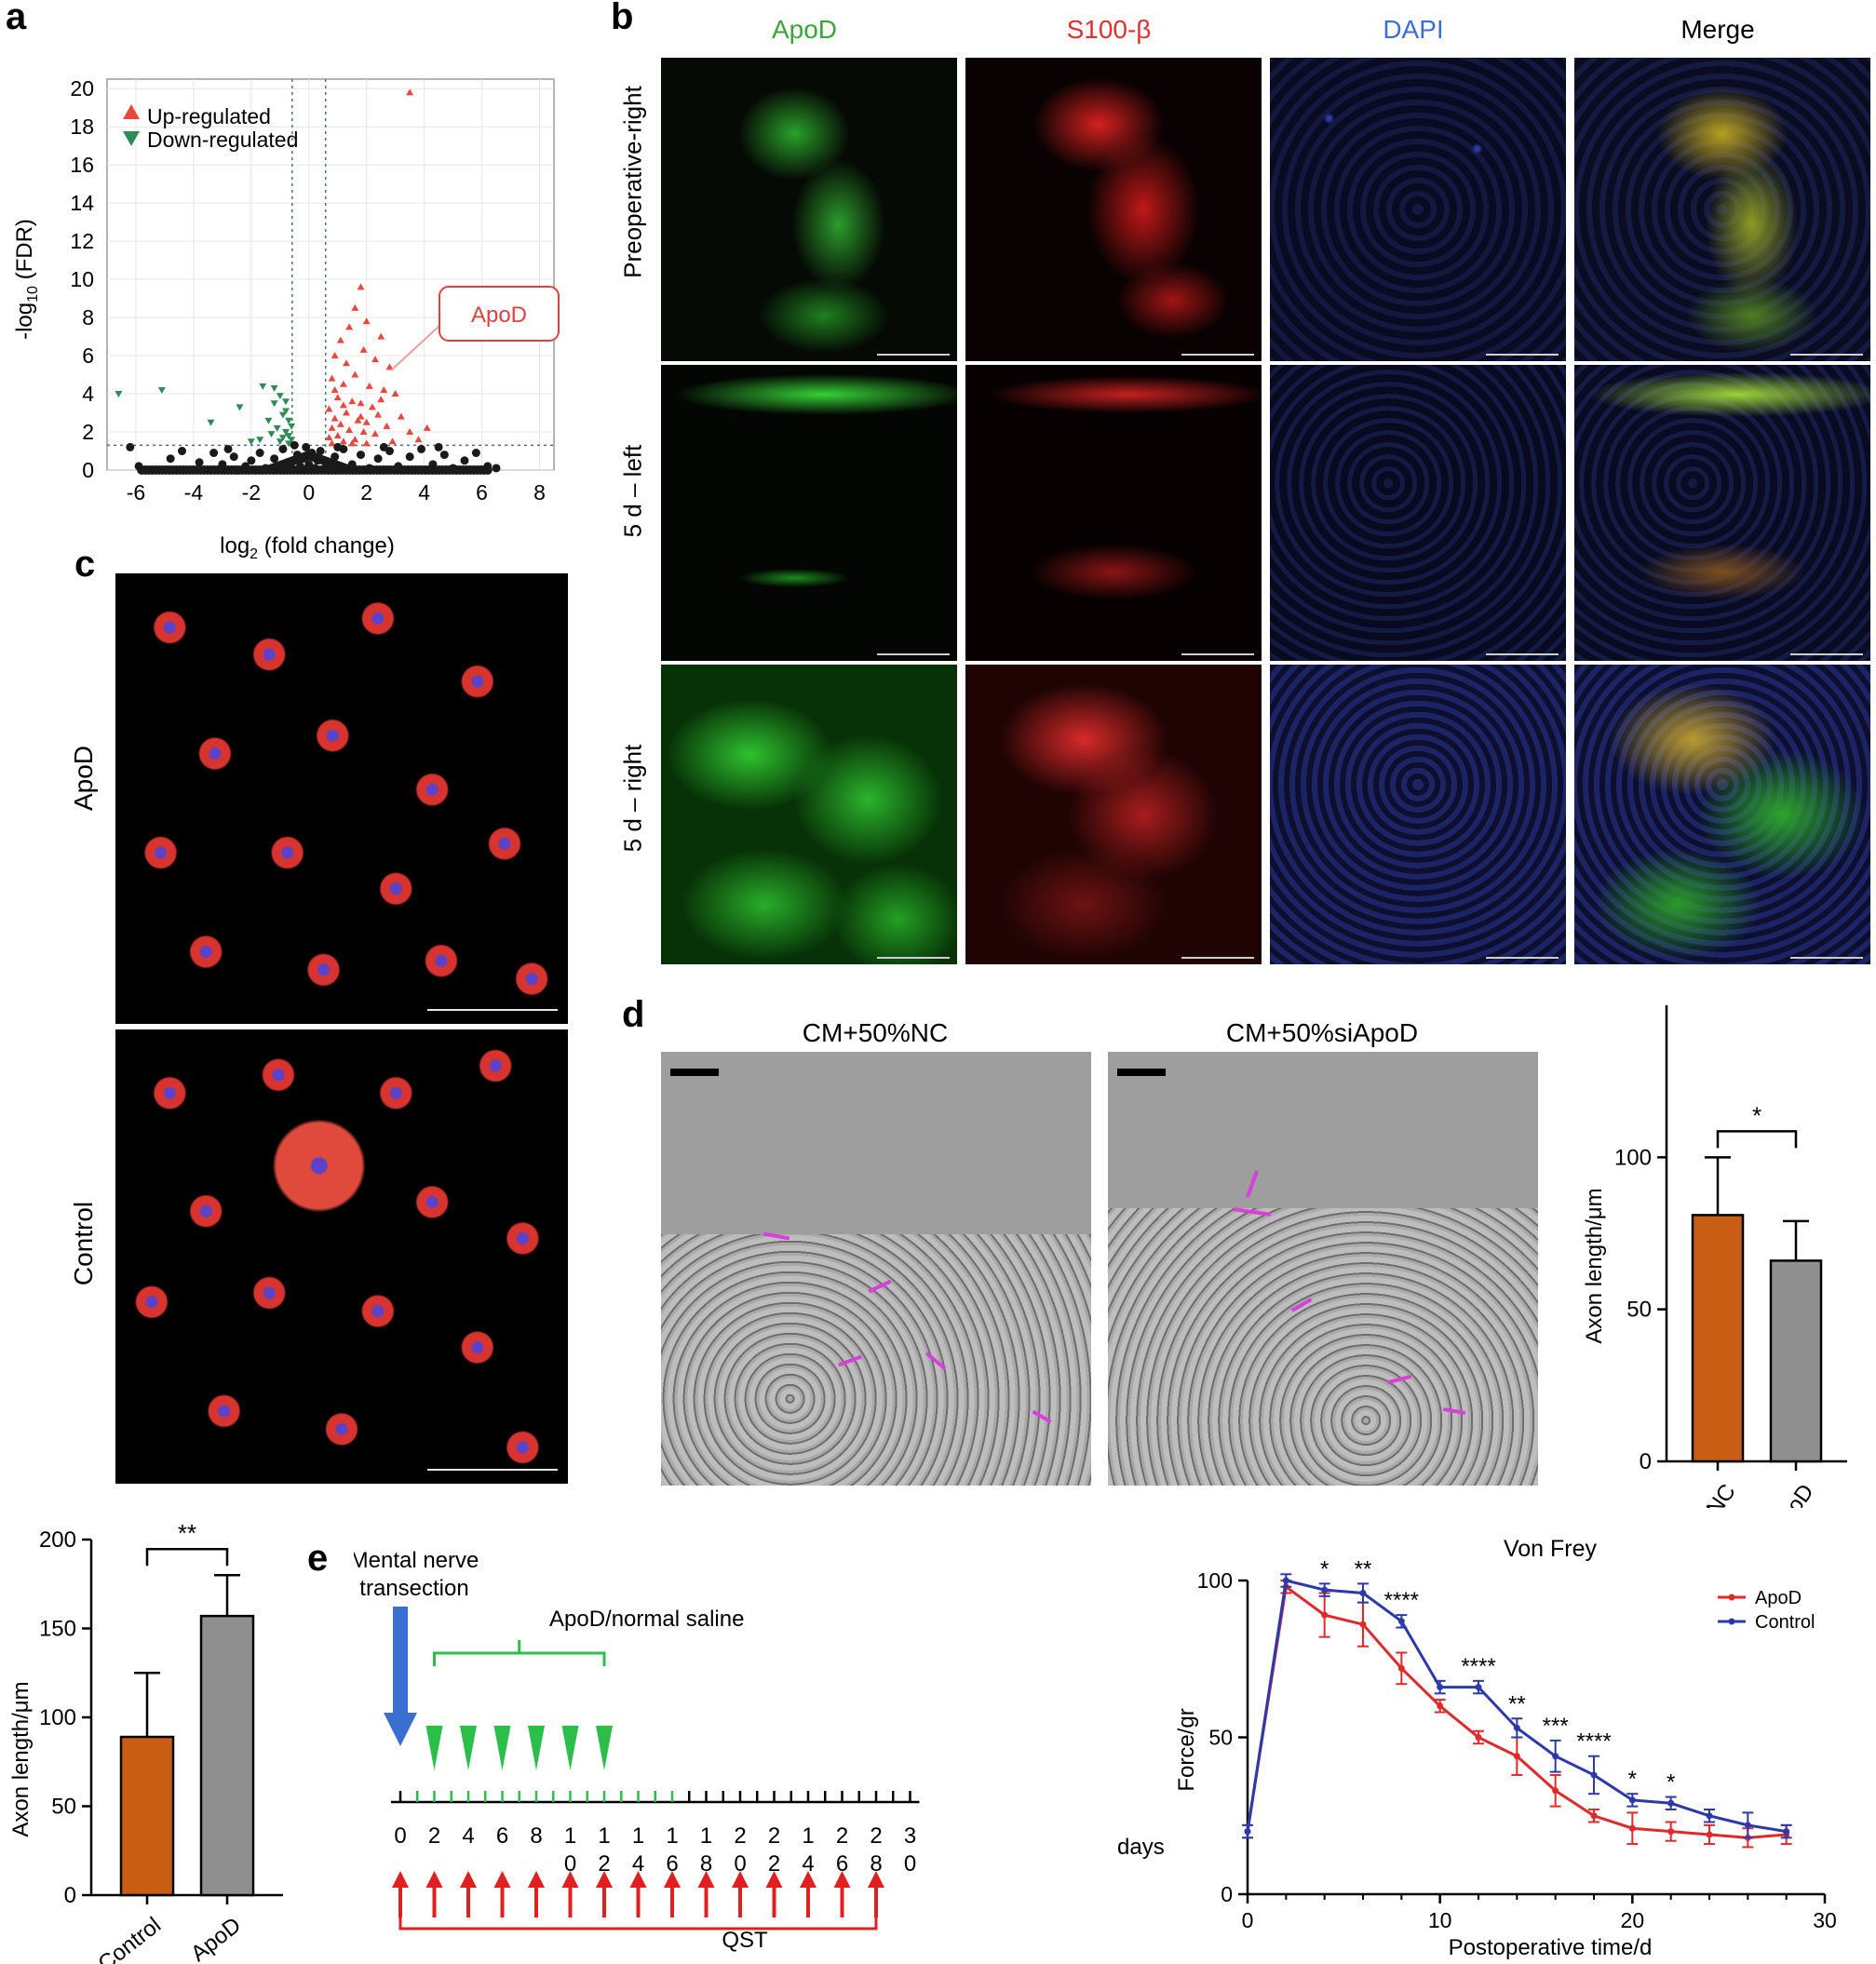 This screenshot has width=1876, height=1964. Describe the element at coordinates (83, 1243) in the screenshot. I see `row-label-culture-control: Control` at that location.